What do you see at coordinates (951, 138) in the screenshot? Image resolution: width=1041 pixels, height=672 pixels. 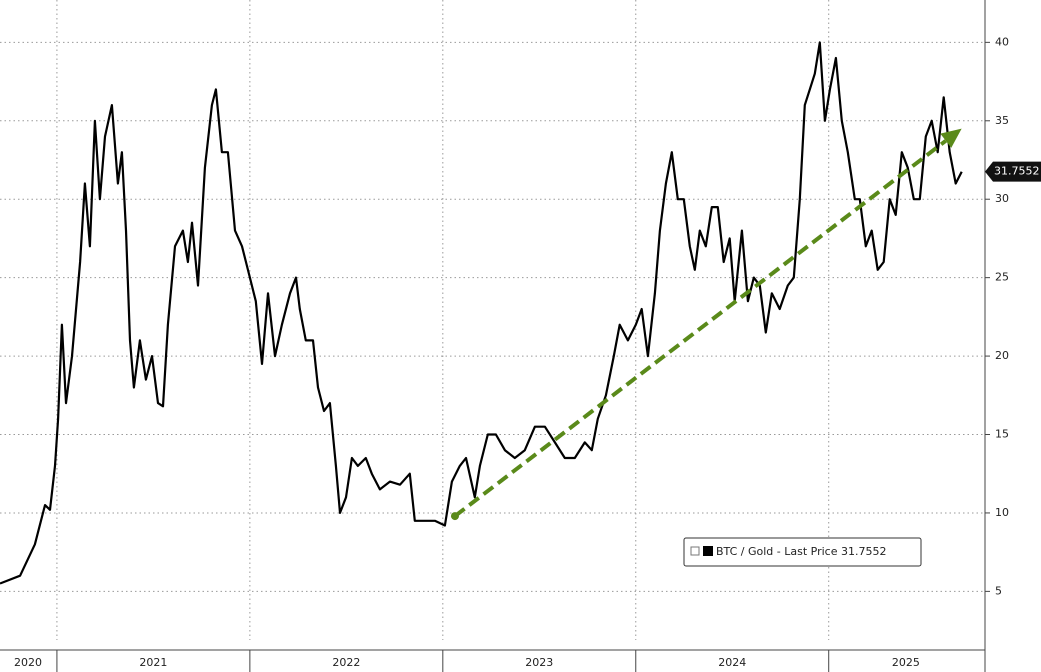 I see `trend-arrowhead` at bounding box center [951, 138].